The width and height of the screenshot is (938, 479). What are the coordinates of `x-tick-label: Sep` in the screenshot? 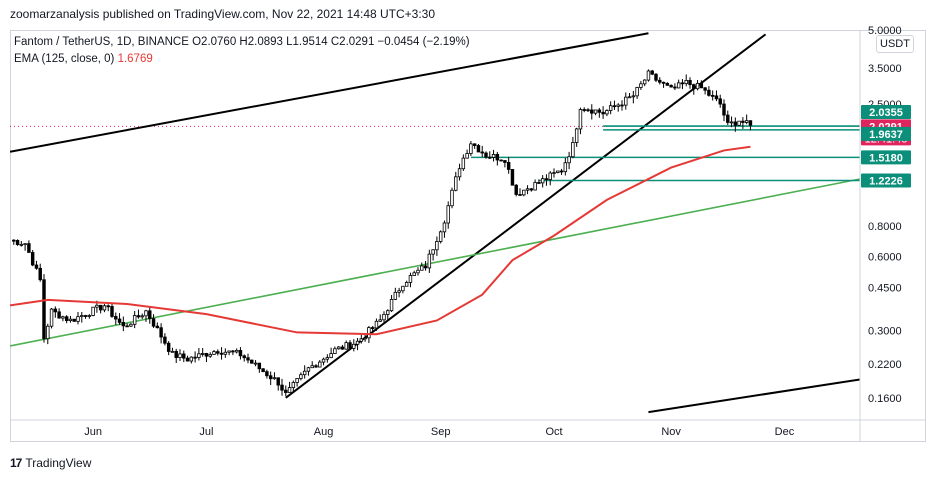 It's located at (441, 432).